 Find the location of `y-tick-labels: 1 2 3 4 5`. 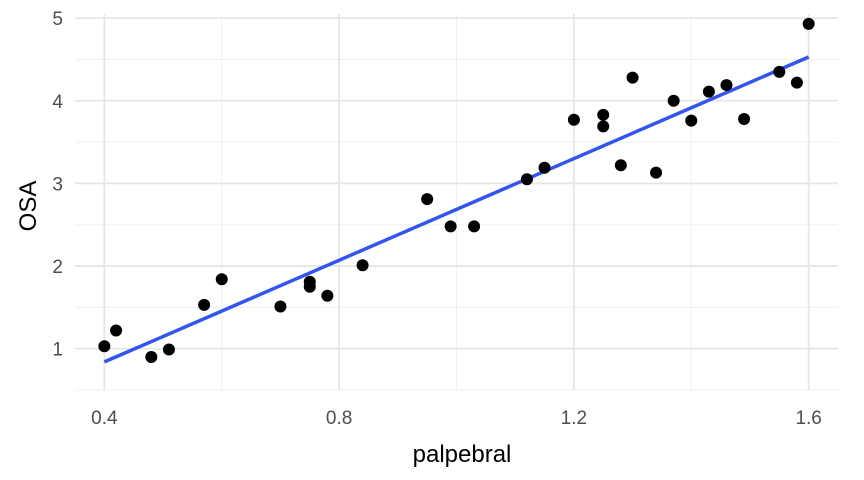

y-tick-labels: 1 2 3 4 5 is located at coordinates (57, 185).